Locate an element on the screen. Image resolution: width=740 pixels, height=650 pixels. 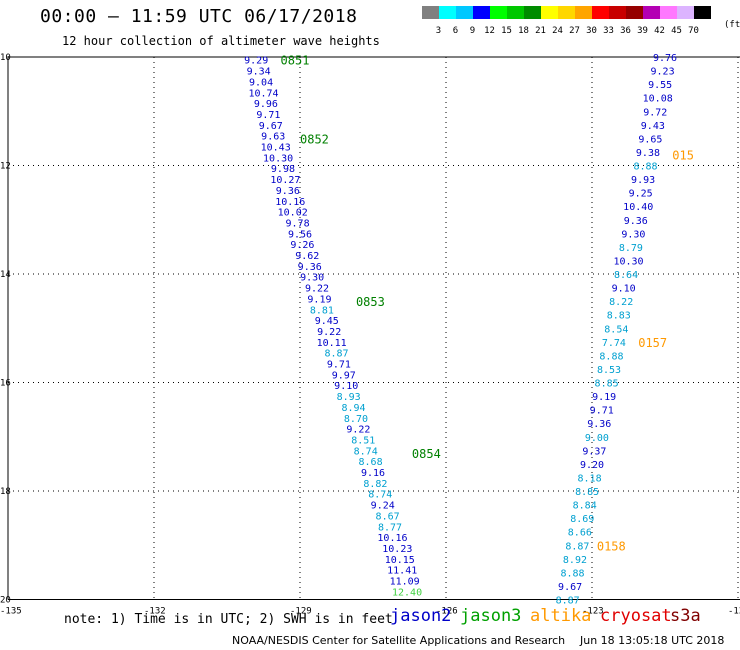
wave-height-value: 9.30 is located at coordinates (633, 234).